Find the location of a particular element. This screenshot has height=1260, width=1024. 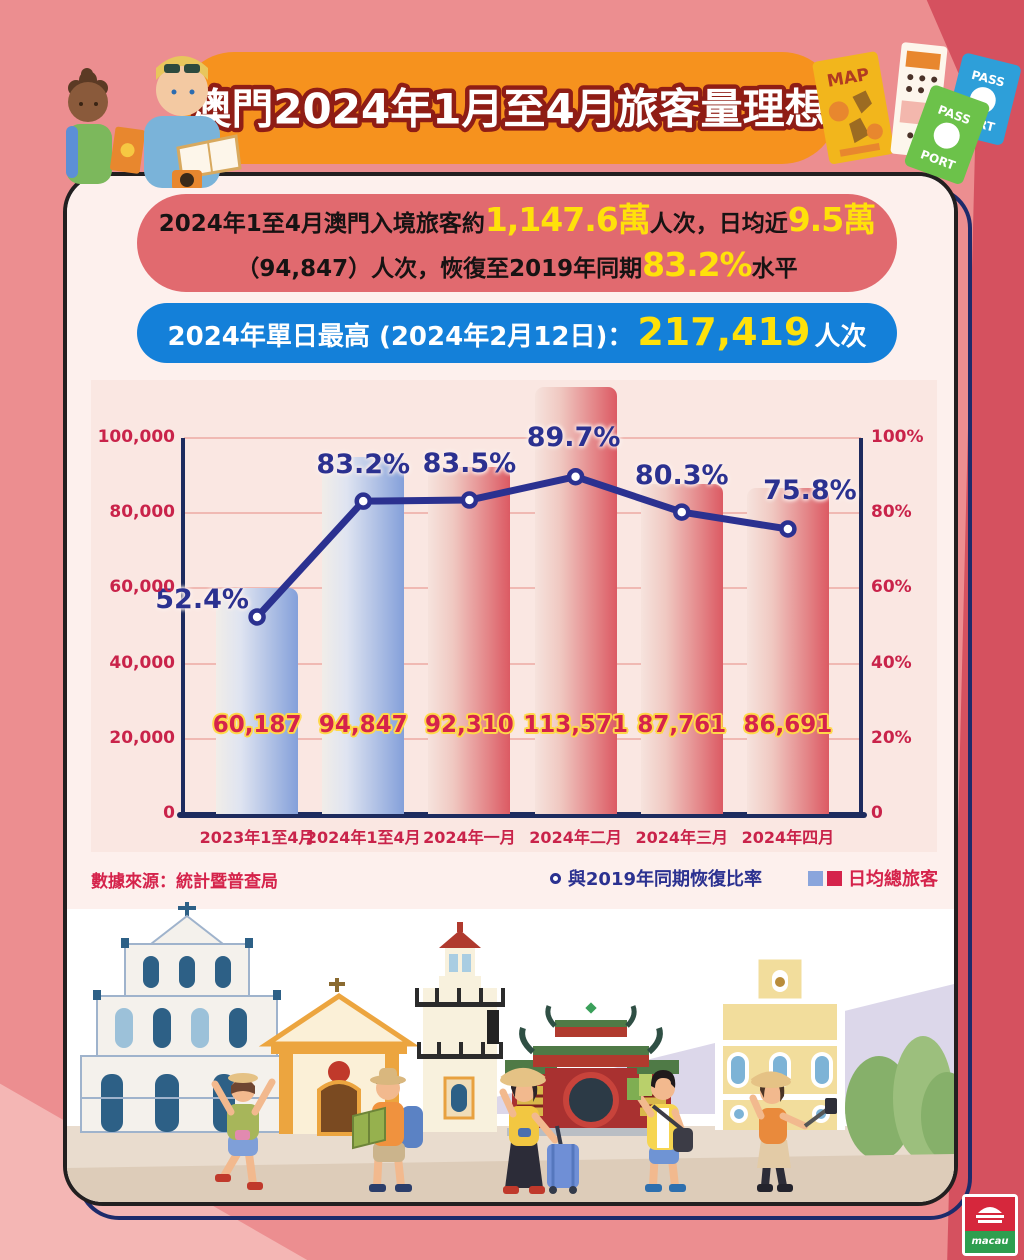

bar-2024年二月 is located at coordinates (575, 600).